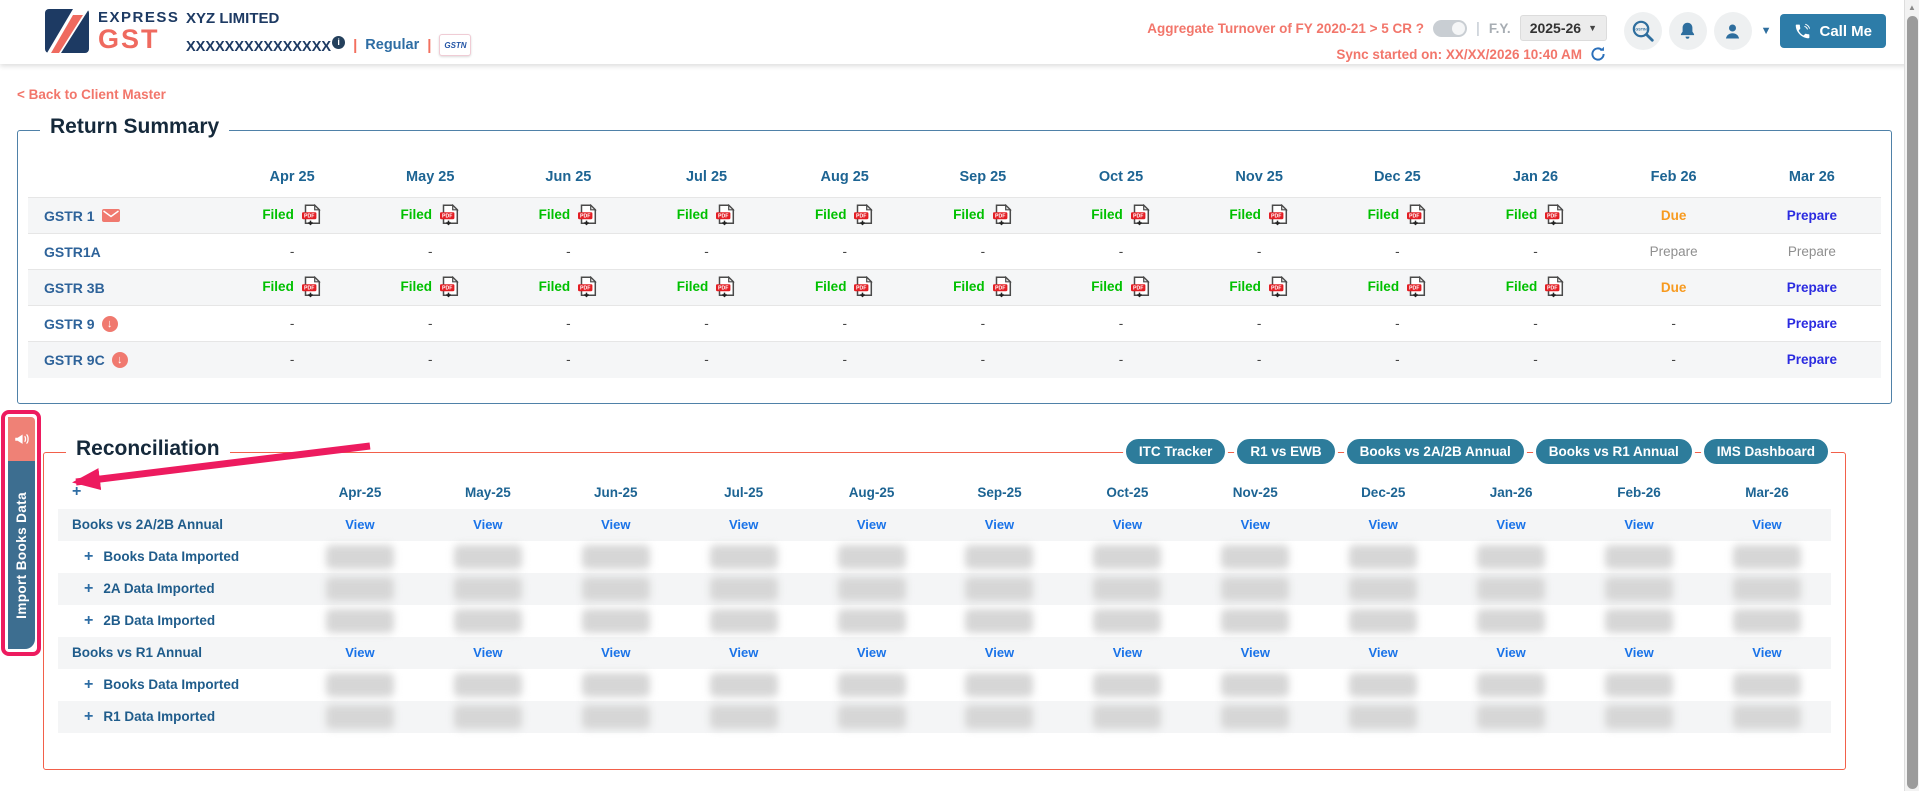  Describe the element at coordinates (1911, 395) in the screenshot. I see `vertical-scrollbar: ▲` at that location.